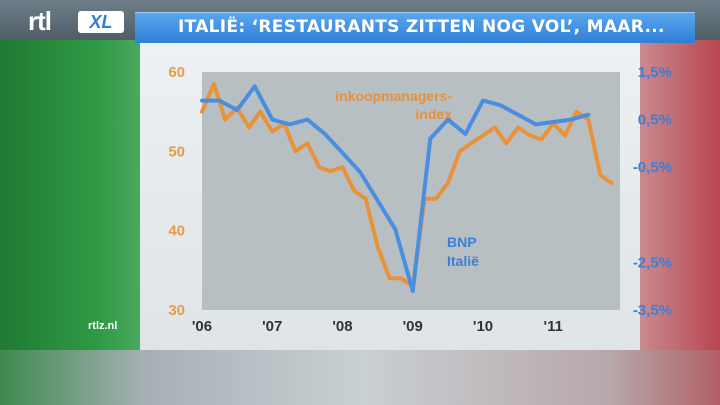 Image resolution: width=720 pixels, height=405 pixels. I want to click on website-label: rtlz.nl, so click(103, 326).